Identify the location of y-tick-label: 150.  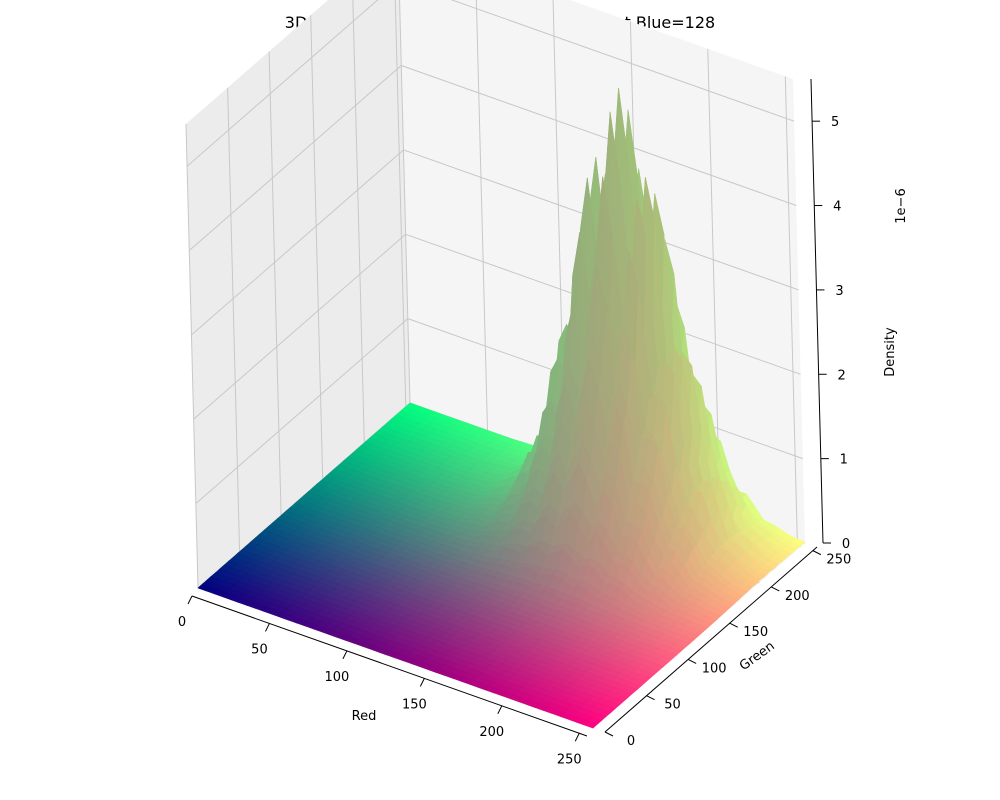
(755, 632).